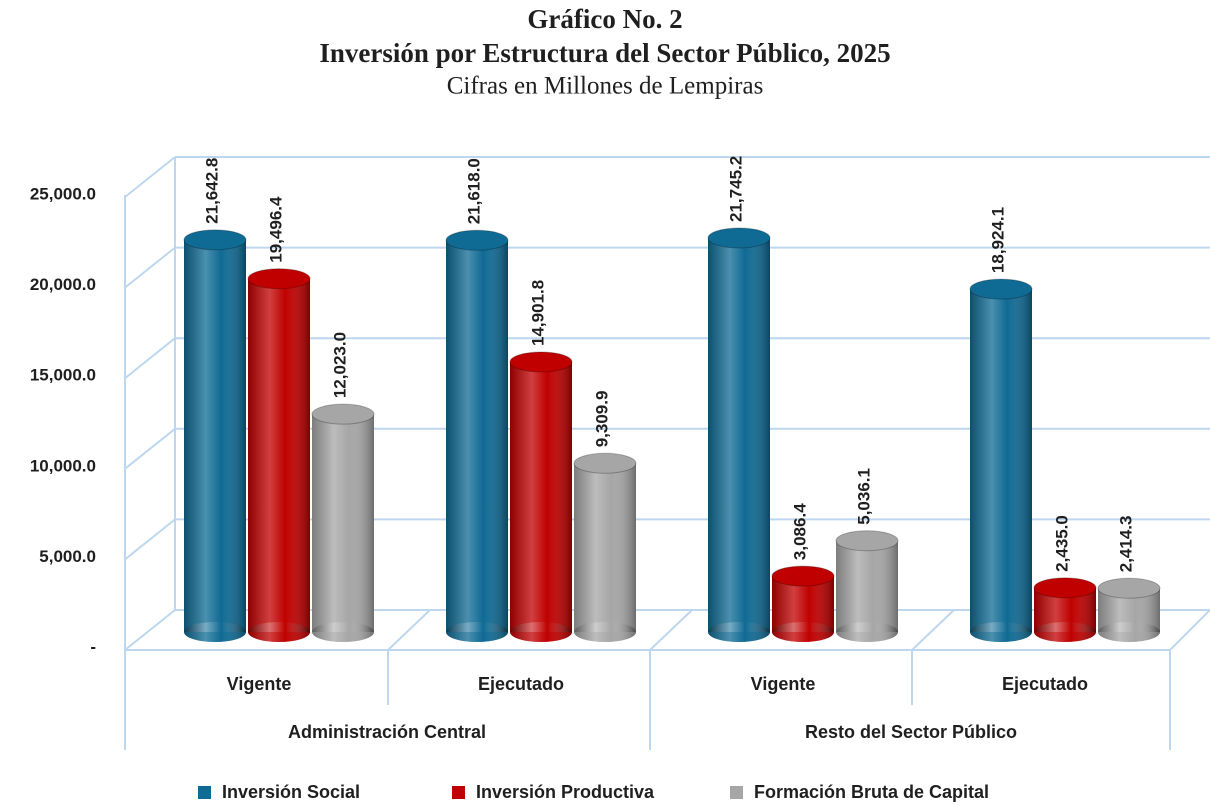  Describe the element at coordinates (997, 240) in the screenshot. I see `value-label: 18,924.1` at that location.